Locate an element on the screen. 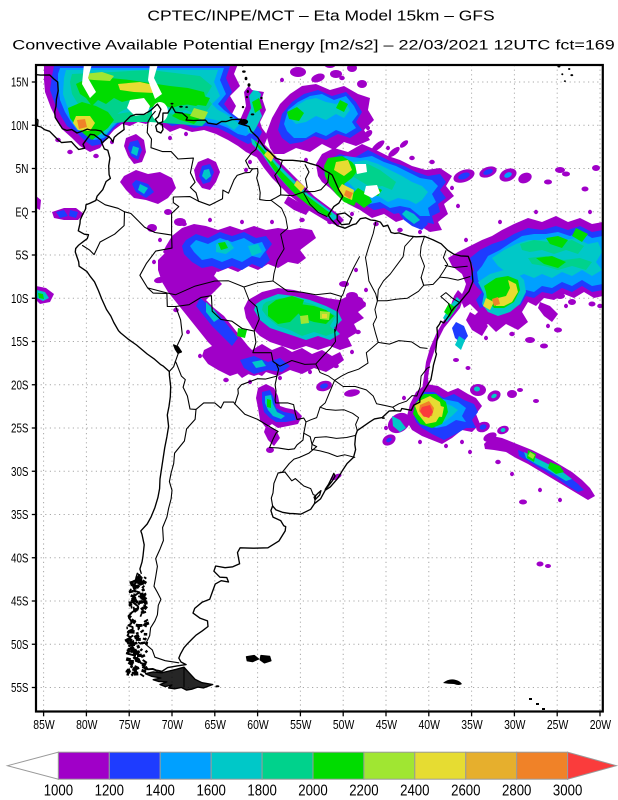  svg-text: 65W is located at coordinates (216, 725).